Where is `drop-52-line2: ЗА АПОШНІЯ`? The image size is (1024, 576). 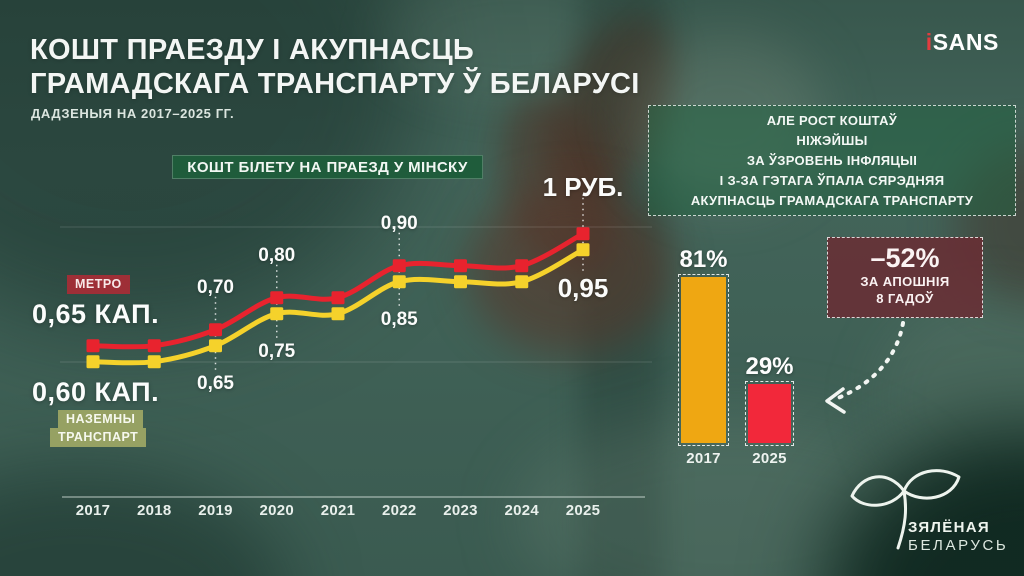 drop-52-line2: ЗА АПОШНІЯ is located at coordinates (905, 281).